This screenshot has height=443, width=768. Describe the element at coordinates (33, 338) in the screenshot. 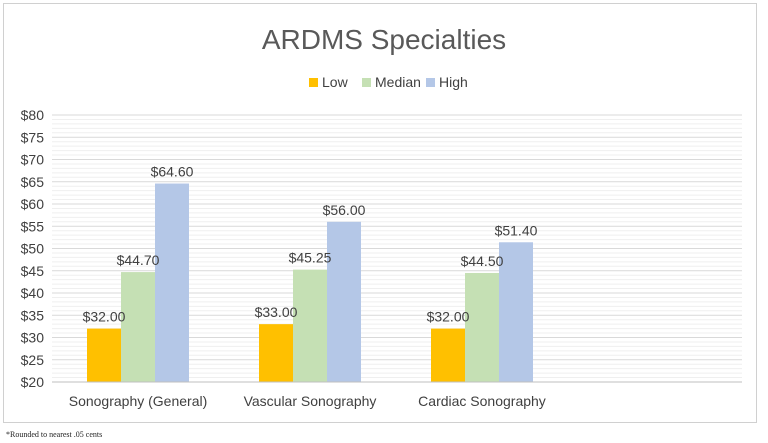

I see `y-tick-label: $30` at that location.